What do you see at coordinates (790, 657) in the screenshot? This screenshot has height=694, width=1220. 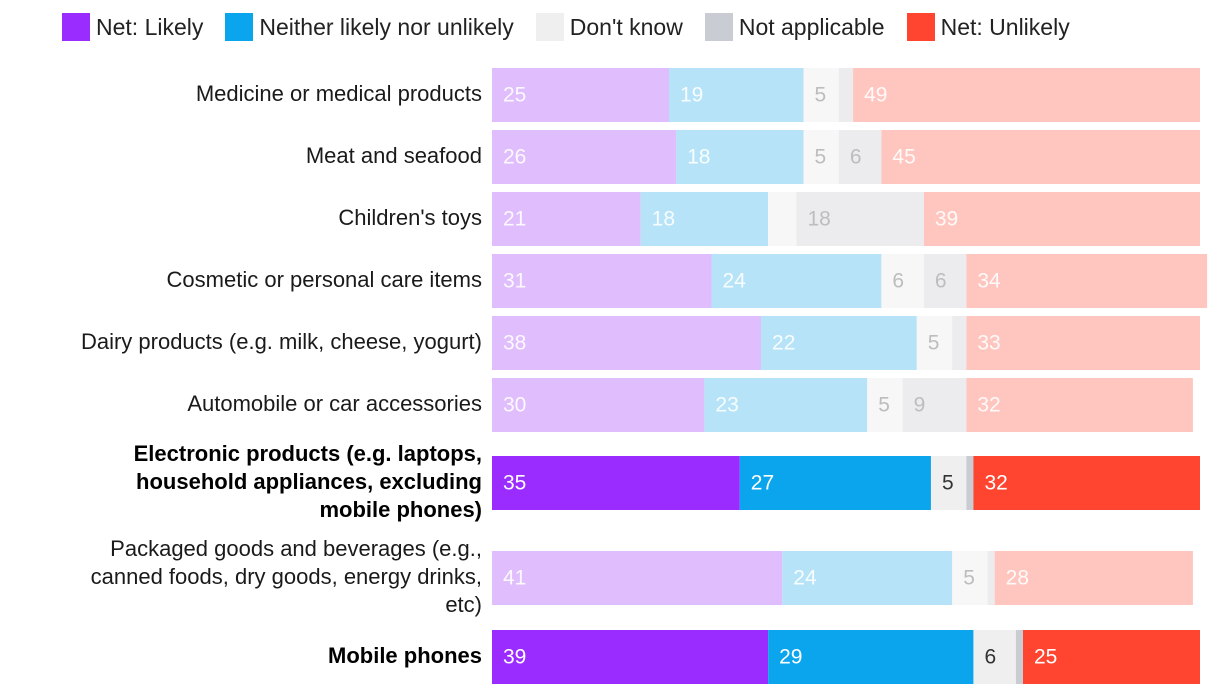 I see `value-label: 29` at bounding box center [790, 657].